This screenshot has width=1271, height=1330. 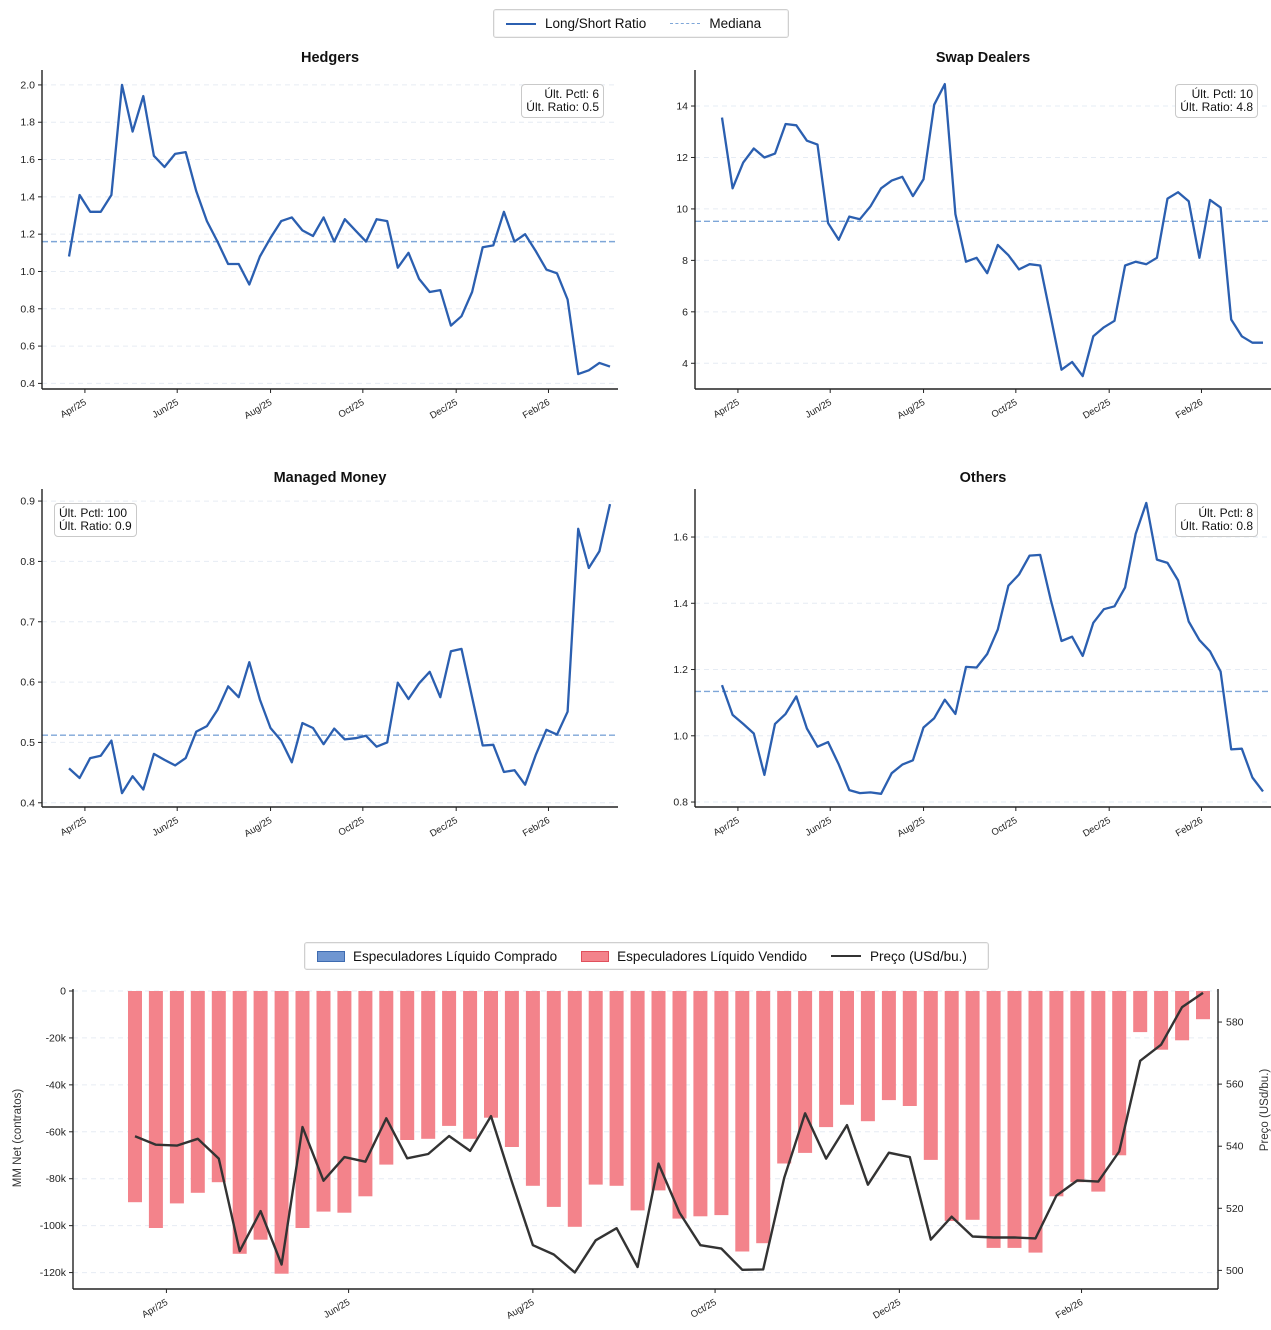 What do you see at coordinates (27, 622) in the screenshot?
I see `ytick-label-managed-money: 0.7` at bounding box center [27, 622].